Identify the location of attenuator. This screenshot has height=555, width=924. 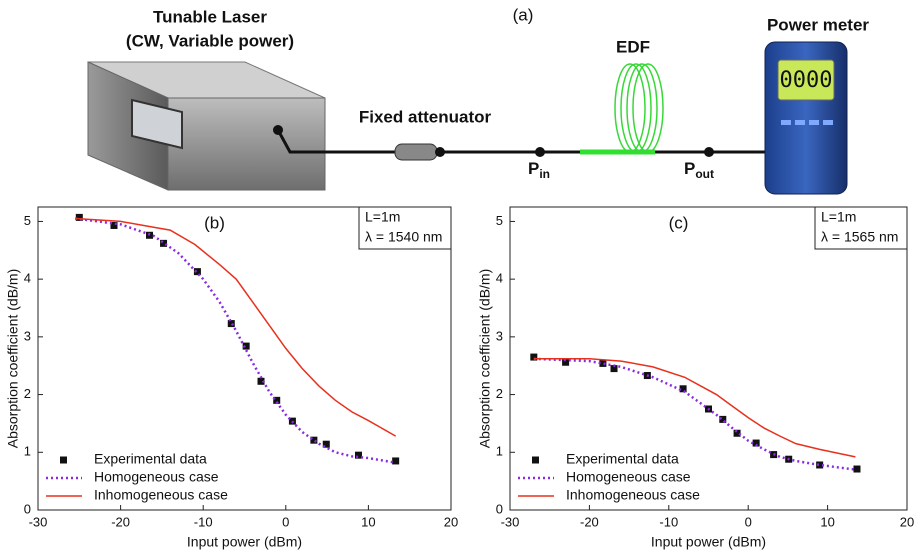
(416, 152).